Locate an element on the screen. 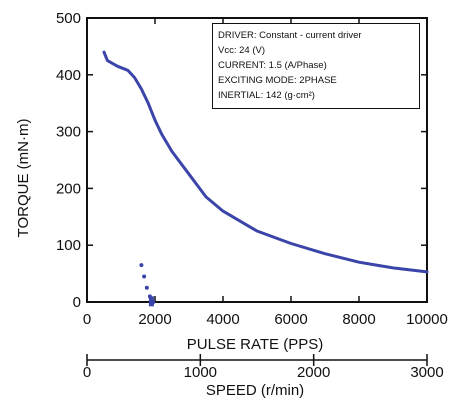  legend-driver: DRIVER: Constant - current driver is located at coordinates (290, 35).